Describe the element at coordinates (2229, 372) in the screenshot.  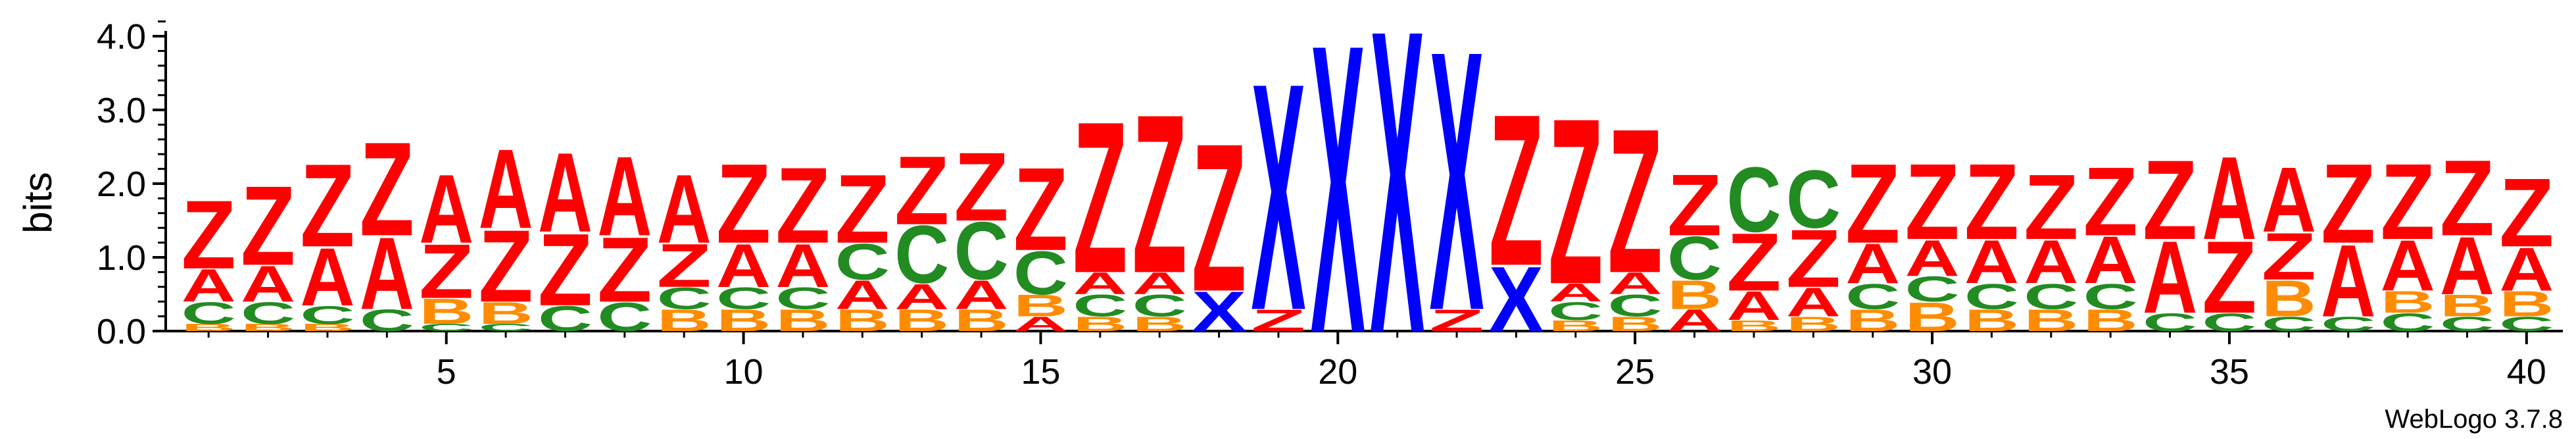
I see `x-tick-label: 35` at that location.